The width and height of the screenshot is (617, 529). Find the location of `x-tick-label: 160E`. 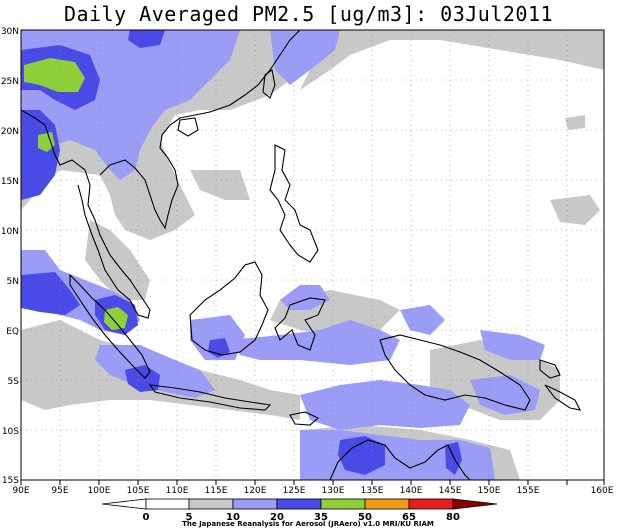

x-tick-label: 160E is located at coordinates (602, 491).